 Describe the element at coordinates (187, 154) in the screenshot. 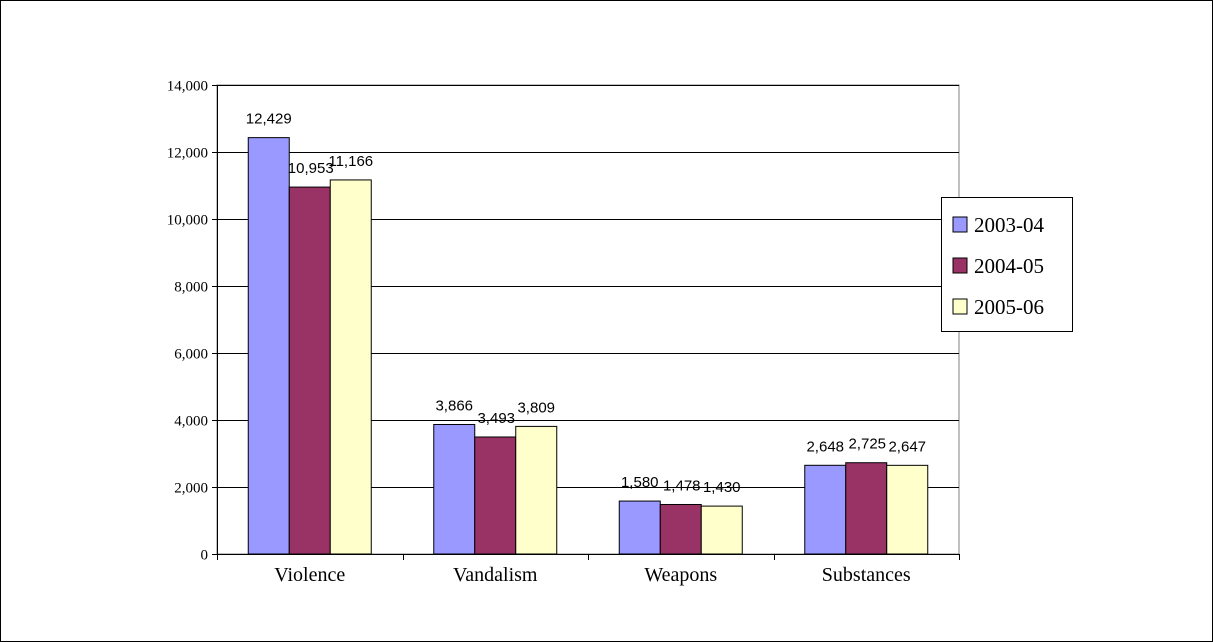

I see `y-tick-label: 12,000` at that location.